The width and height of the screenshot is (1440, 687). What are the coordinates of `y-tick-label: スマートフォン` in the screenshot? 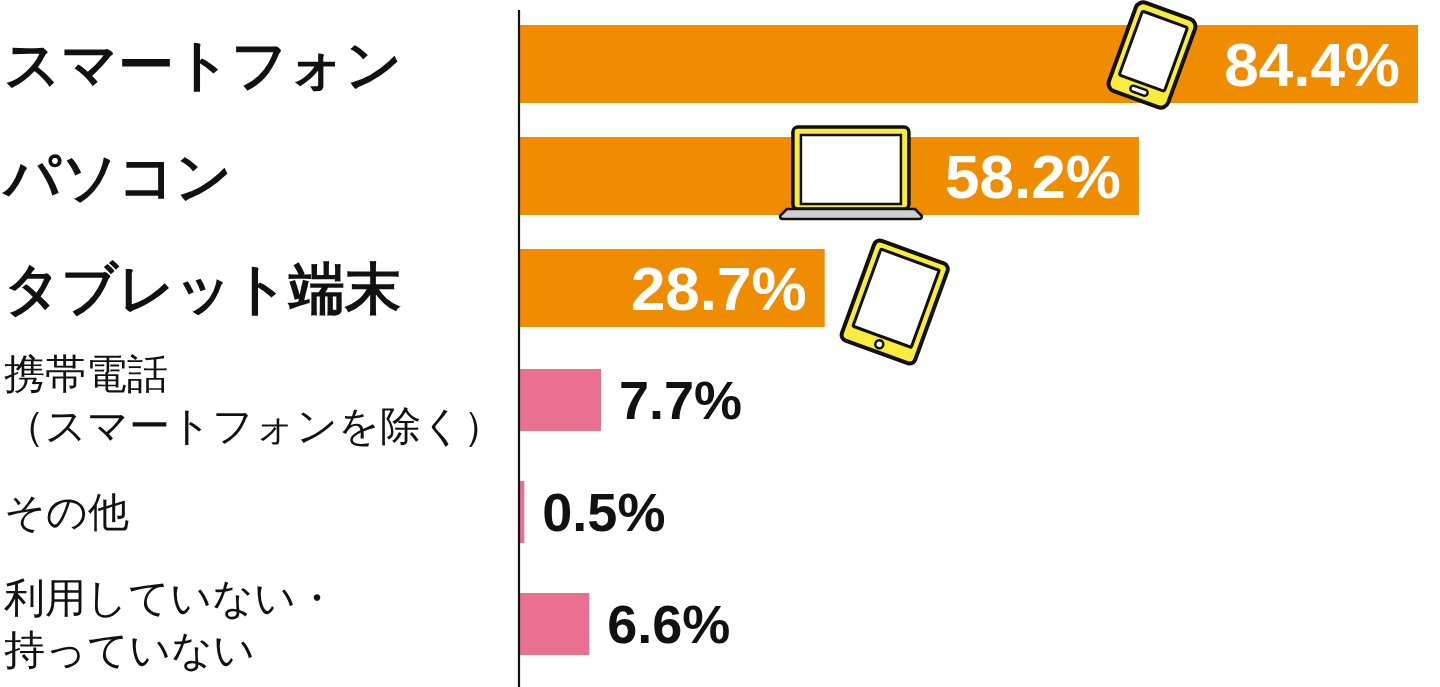 It's located at (203, 64).